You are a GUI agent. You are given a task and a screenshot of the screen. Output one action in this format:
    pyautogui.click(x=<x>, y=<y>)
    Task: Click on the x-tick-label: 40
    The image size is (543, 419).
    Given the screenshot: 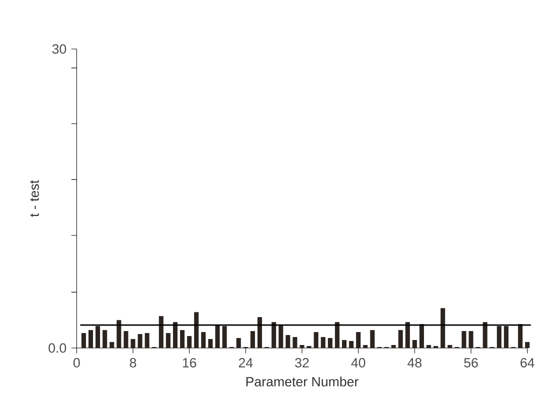 What is the action you would take?
    pyautogui.click(x=358, y=363)
    